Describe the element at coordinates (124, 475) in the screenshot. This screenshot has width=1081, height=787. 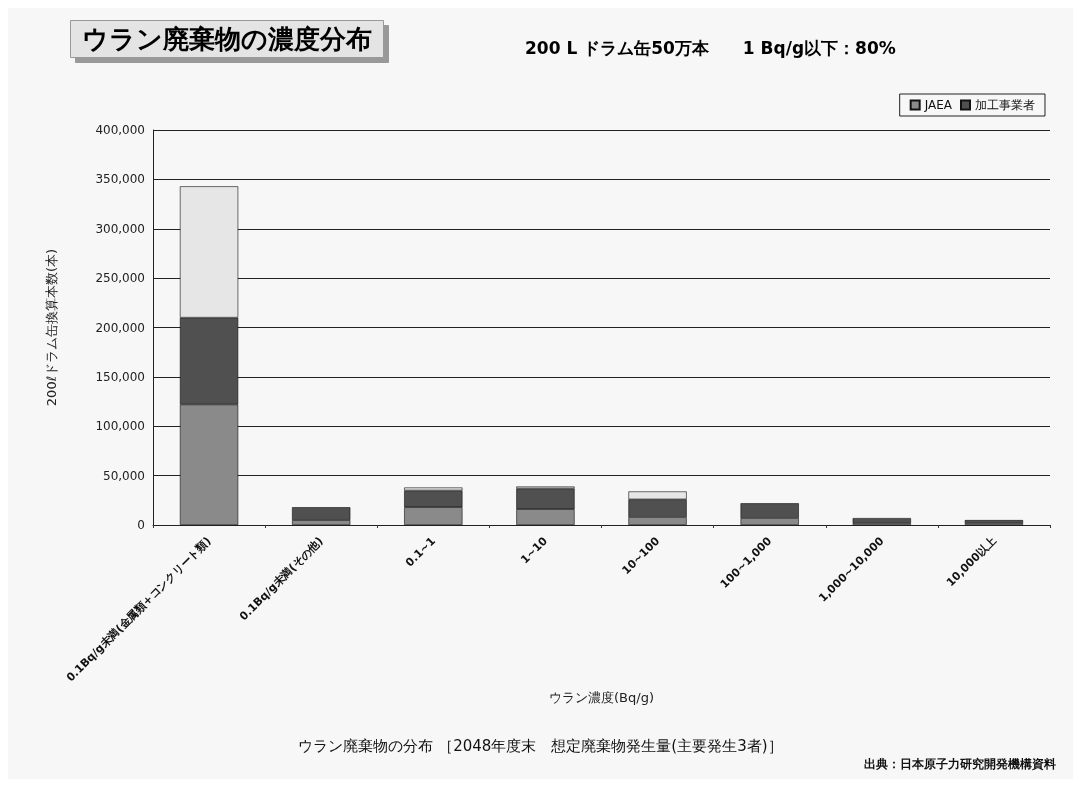
I see `y-tick-label: 50,000` at that location.